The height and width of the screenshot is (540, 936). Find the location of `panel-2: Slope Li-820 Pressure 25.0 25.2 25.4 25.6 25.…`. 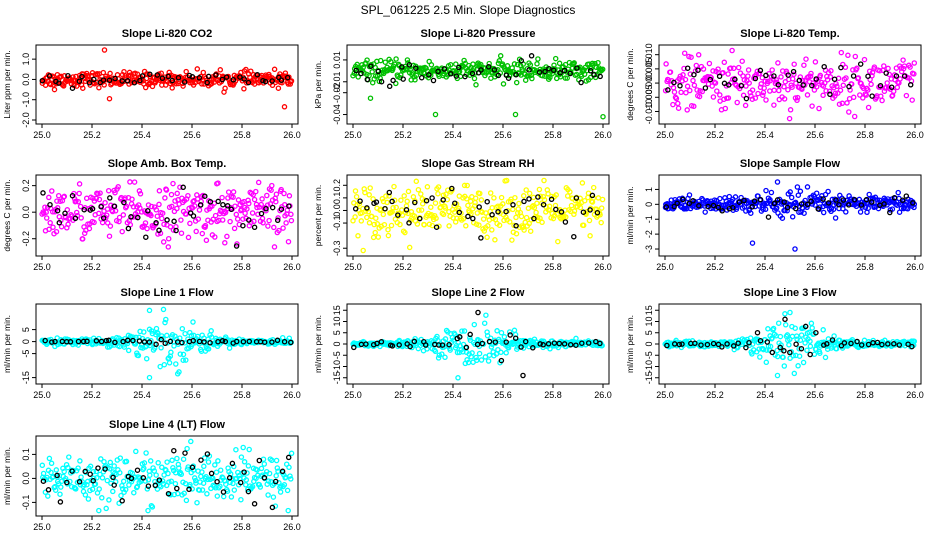

panel-2: Slope Li-820 Pressure 25.0 25.2 25.4 25.6 25.… is located at coordinates (462, 84).